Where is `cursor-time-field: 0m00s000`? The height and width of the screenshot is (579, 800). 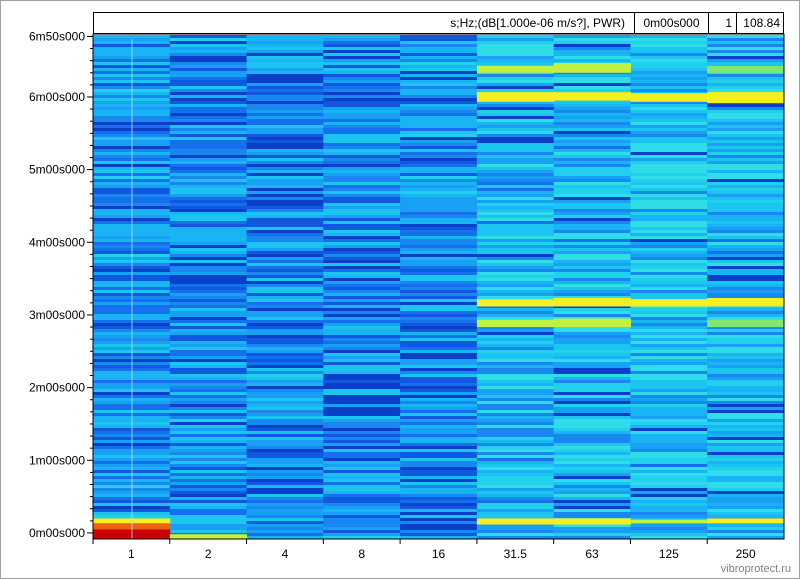
cursor-time-field: 0m00s000 is located at coordinates (671, 23).